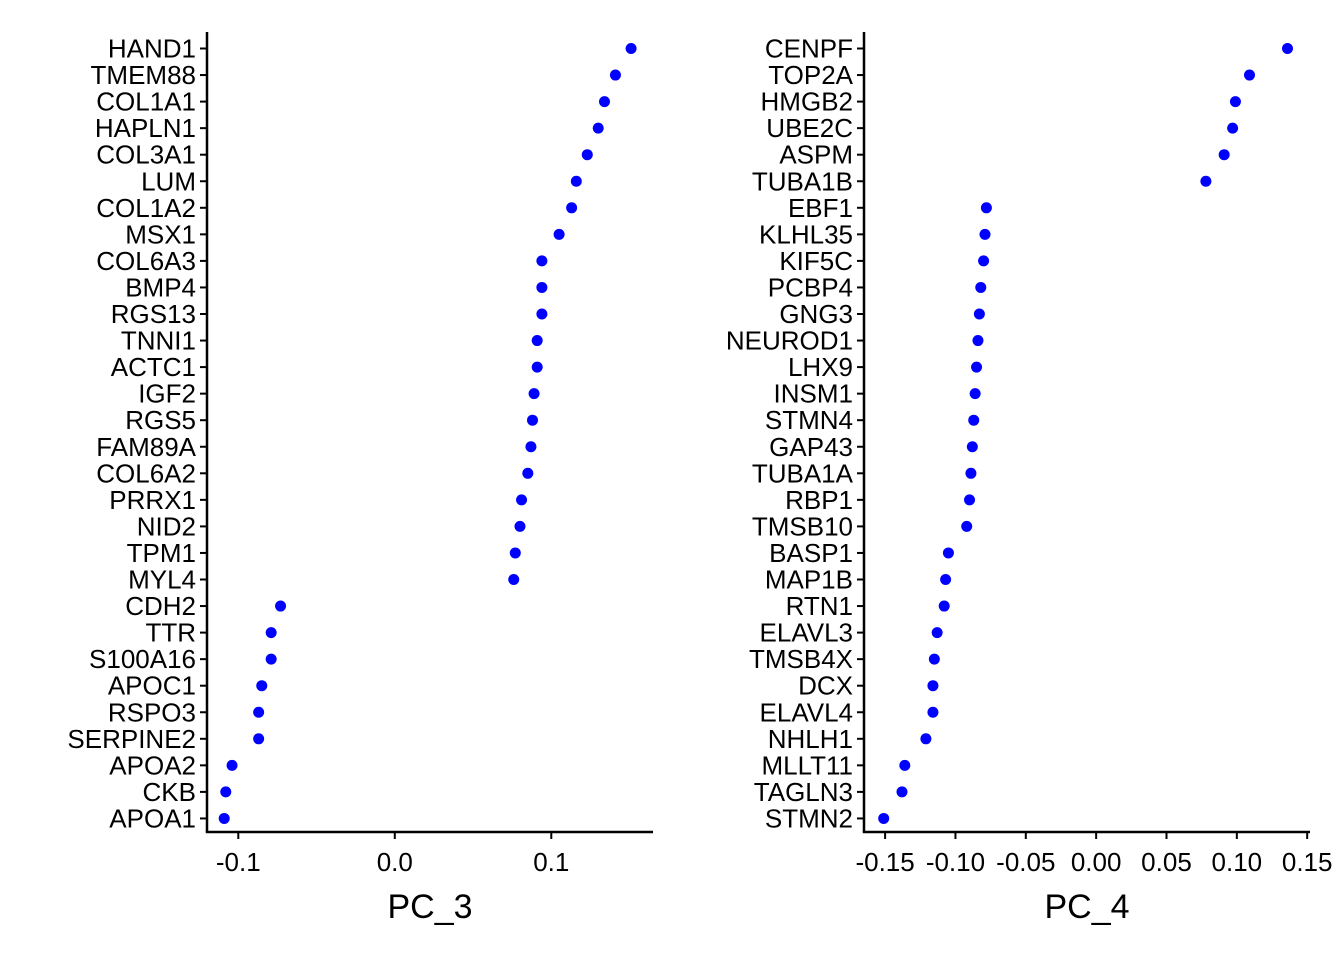 This screenshot has height=965, width=1344. Describe the element at coordinates (884, 862) in the screenshot. I see `pc4-x-tick-label: -0.15` at that location.